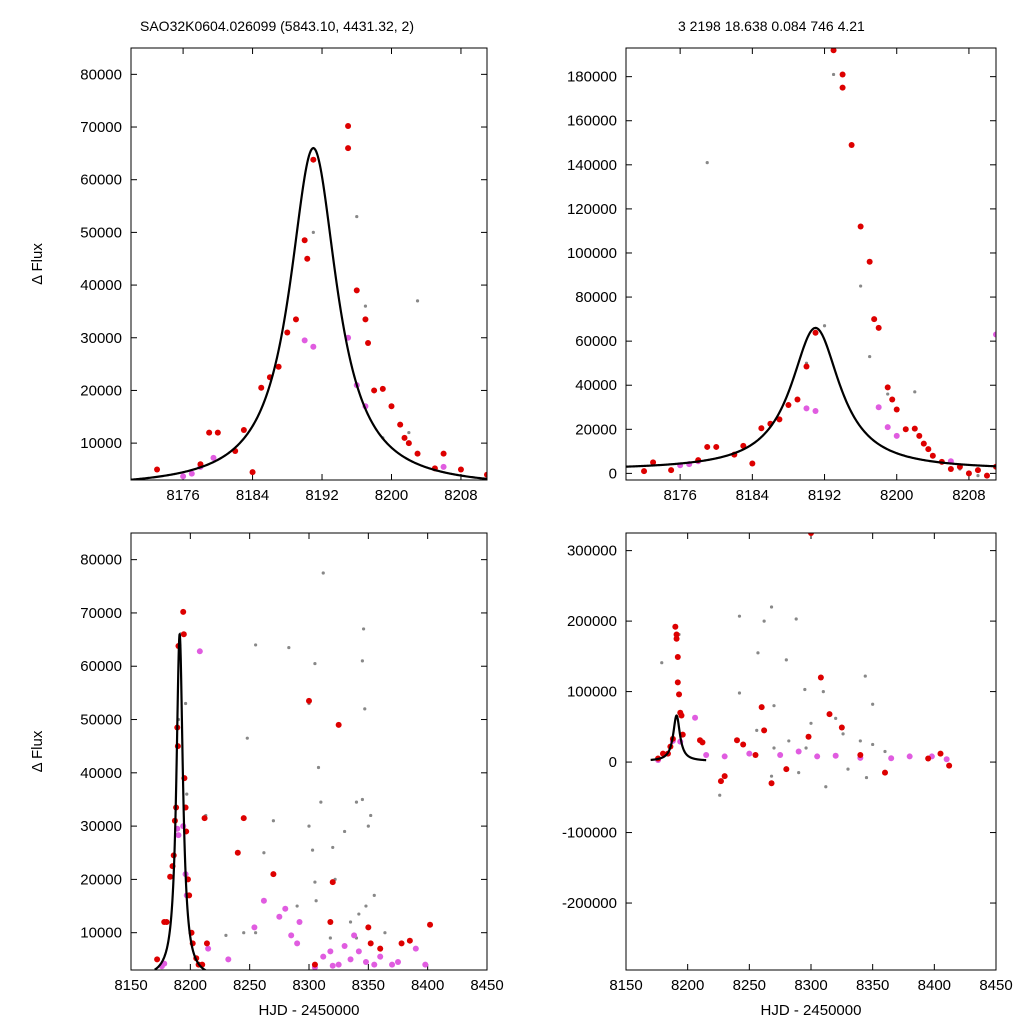 Image resolution: width=1024 pixels, height=1024 pixels. Describe the element at coordinates (101, 390) in the screenshot. I see `y-tick-label: 20000` at that location.